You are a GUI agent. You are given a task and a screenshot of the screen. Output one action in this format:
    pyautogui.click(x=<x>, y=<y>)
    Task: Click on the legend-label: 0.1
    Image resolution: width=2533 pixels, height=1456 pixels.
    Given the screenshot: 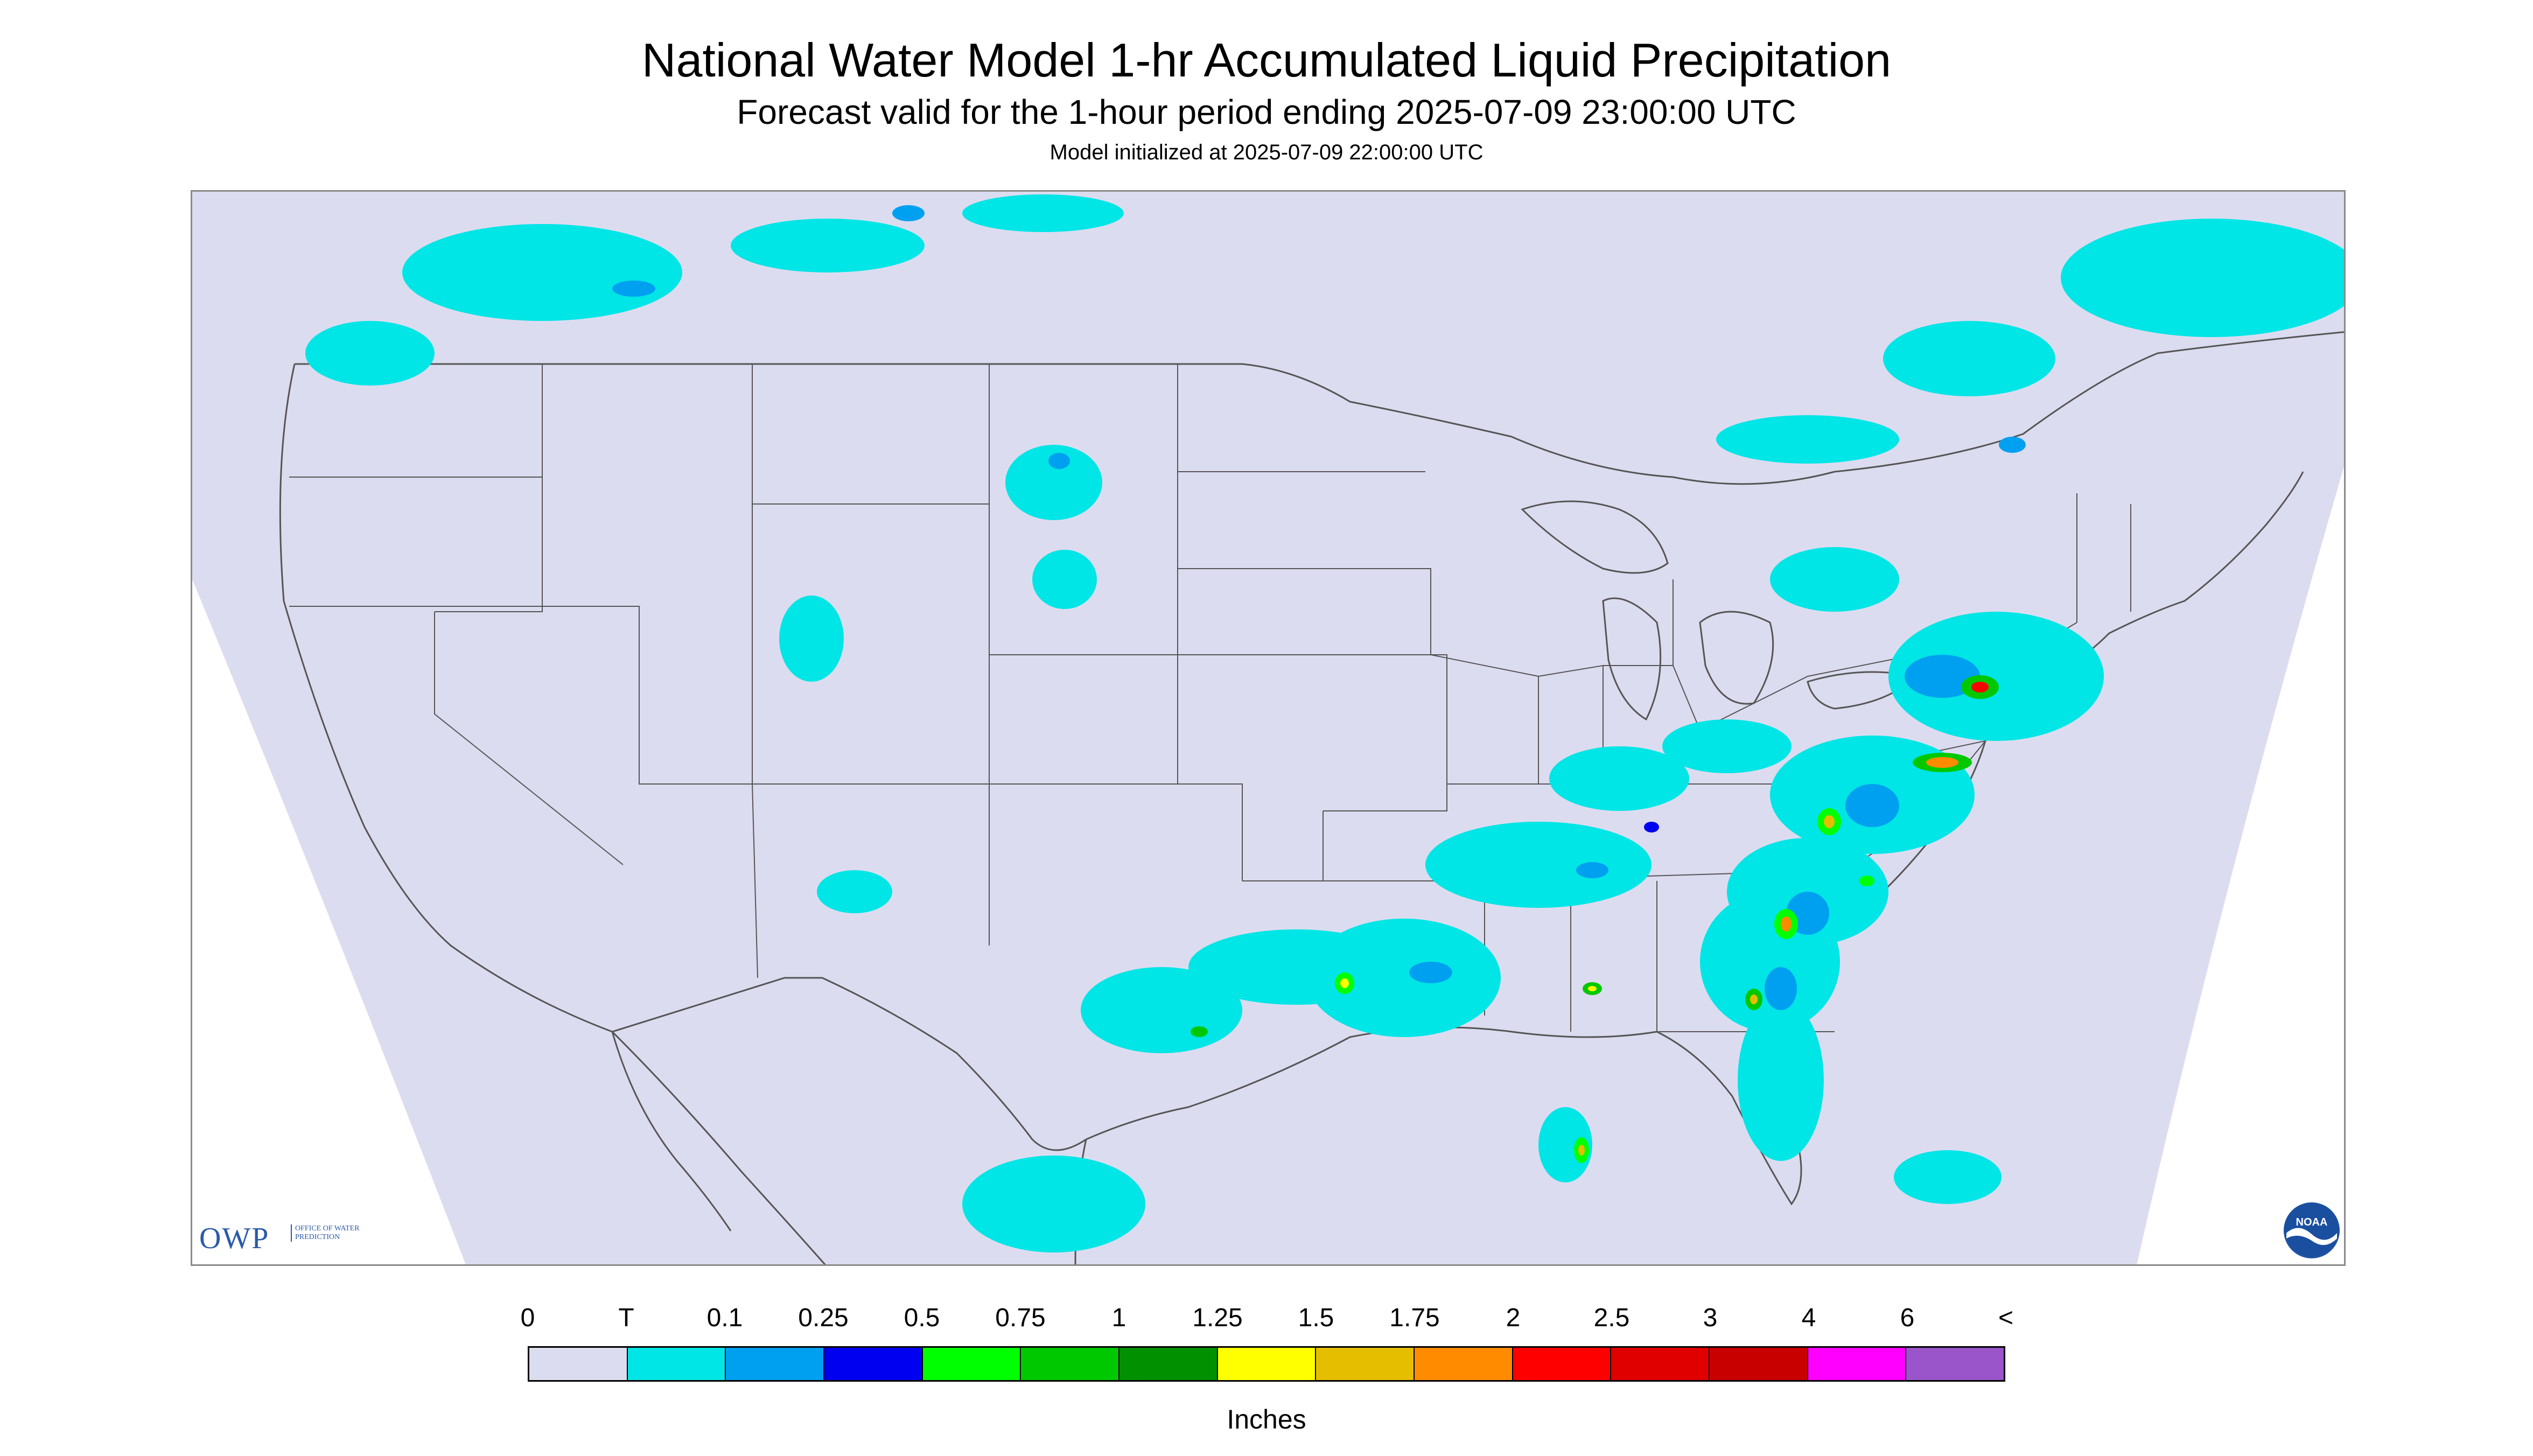 What is the action you would take?
    pyautogui.click(x=724, y=1318)
    